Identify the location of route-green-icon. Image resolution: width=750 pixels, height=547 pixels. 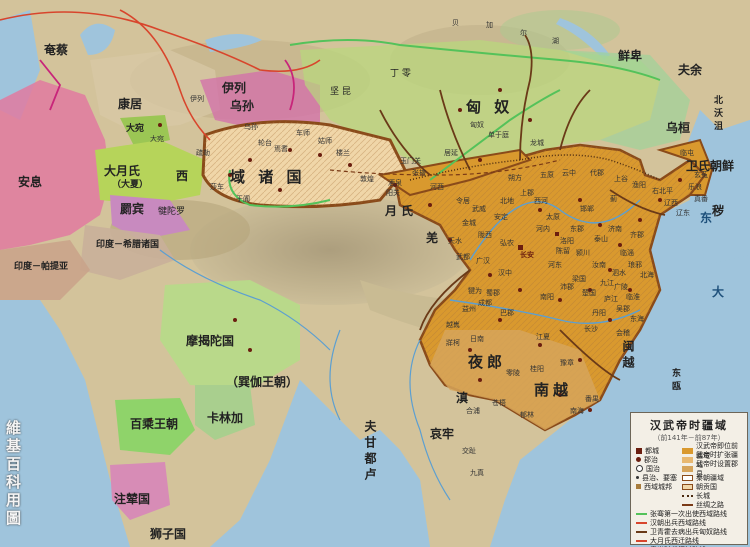
(641, 513).